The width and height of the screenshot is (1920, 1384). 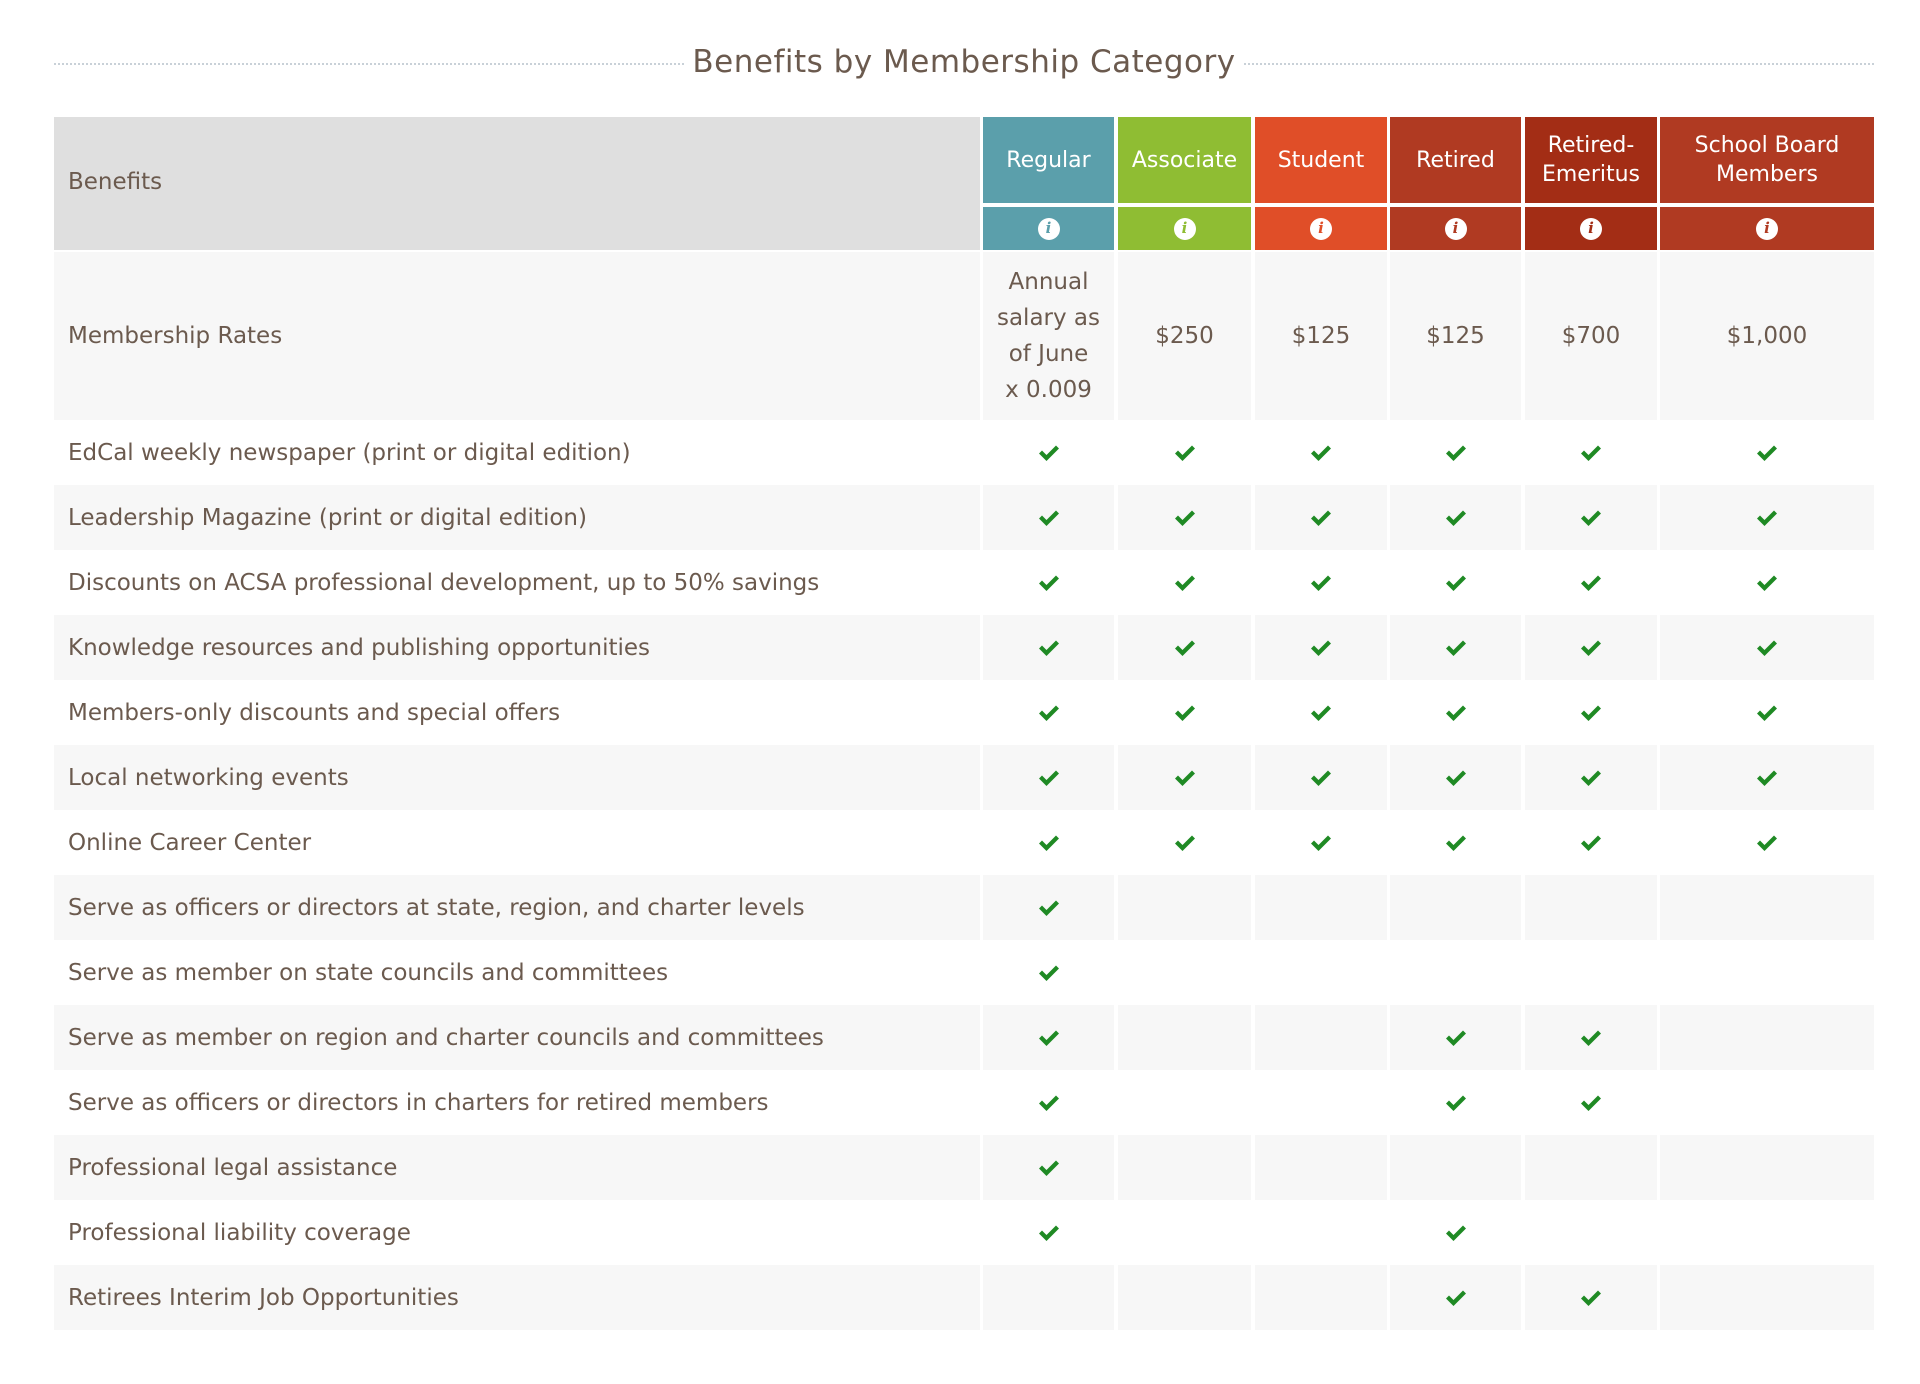 I want to click on column-header-label: Retired, so click(x=1455, y=160).